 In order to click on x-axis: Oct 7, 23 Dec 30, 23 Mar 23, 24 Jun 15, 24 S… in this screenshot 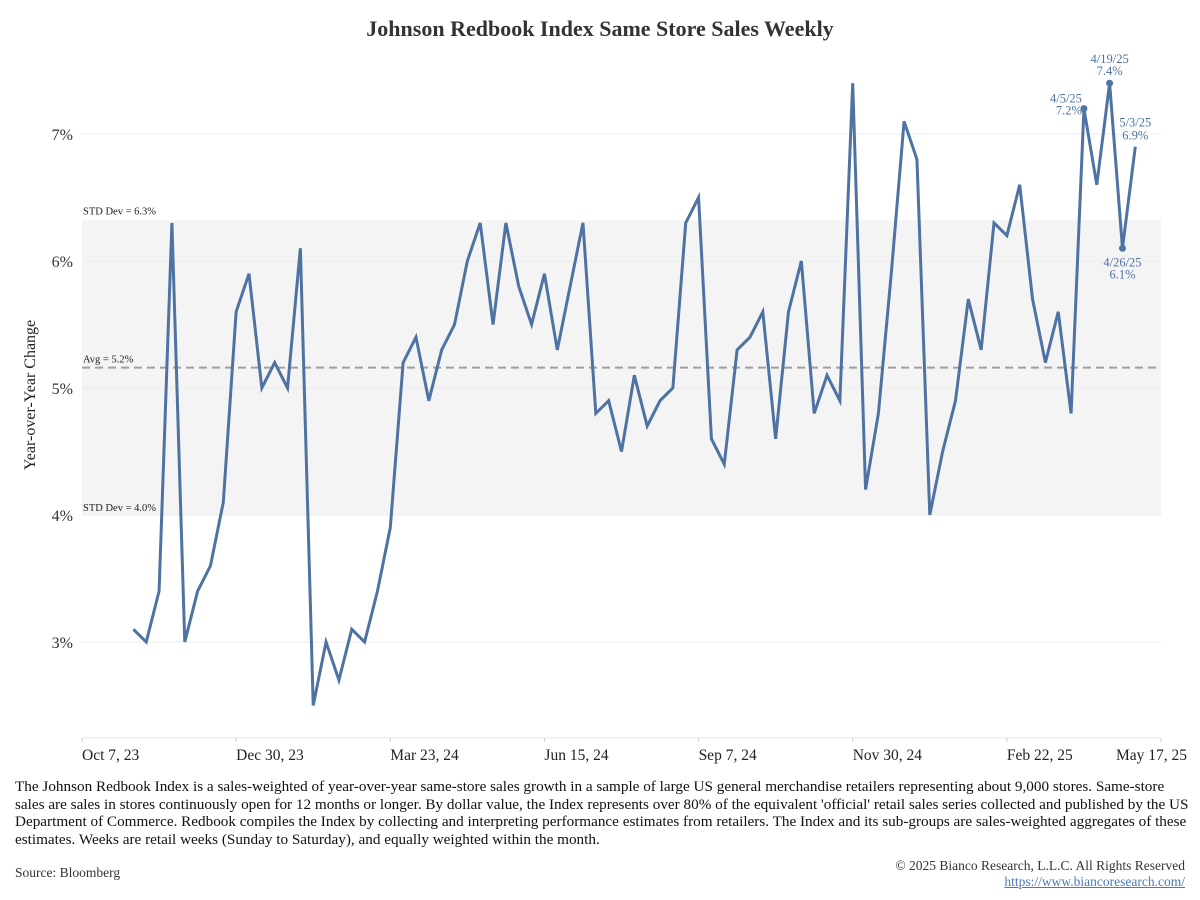, I will do `click(634, 750)`.